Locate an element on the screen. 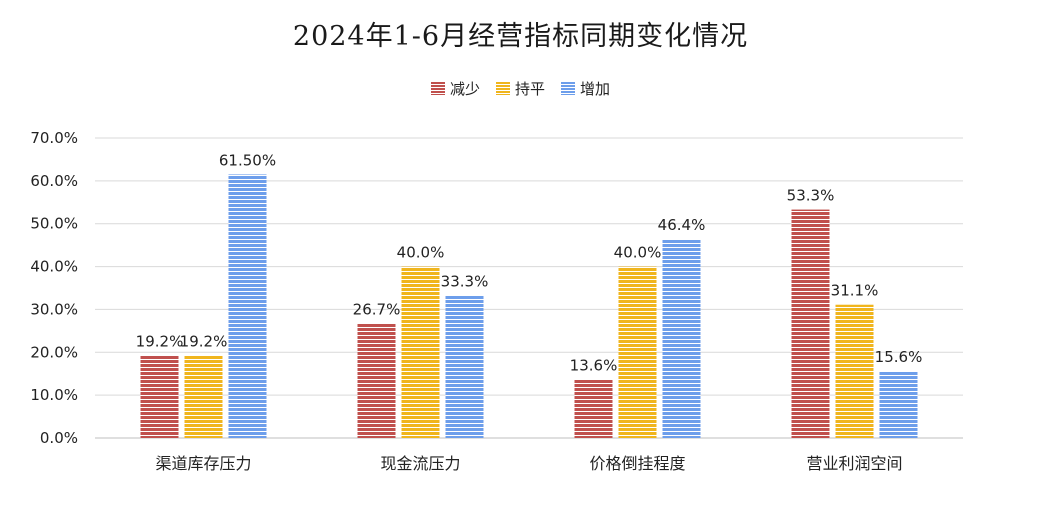 The width and height of the screenshot is (1041, 513). x-category-label: 营业利润空间 is located at coordinates (854, 463).